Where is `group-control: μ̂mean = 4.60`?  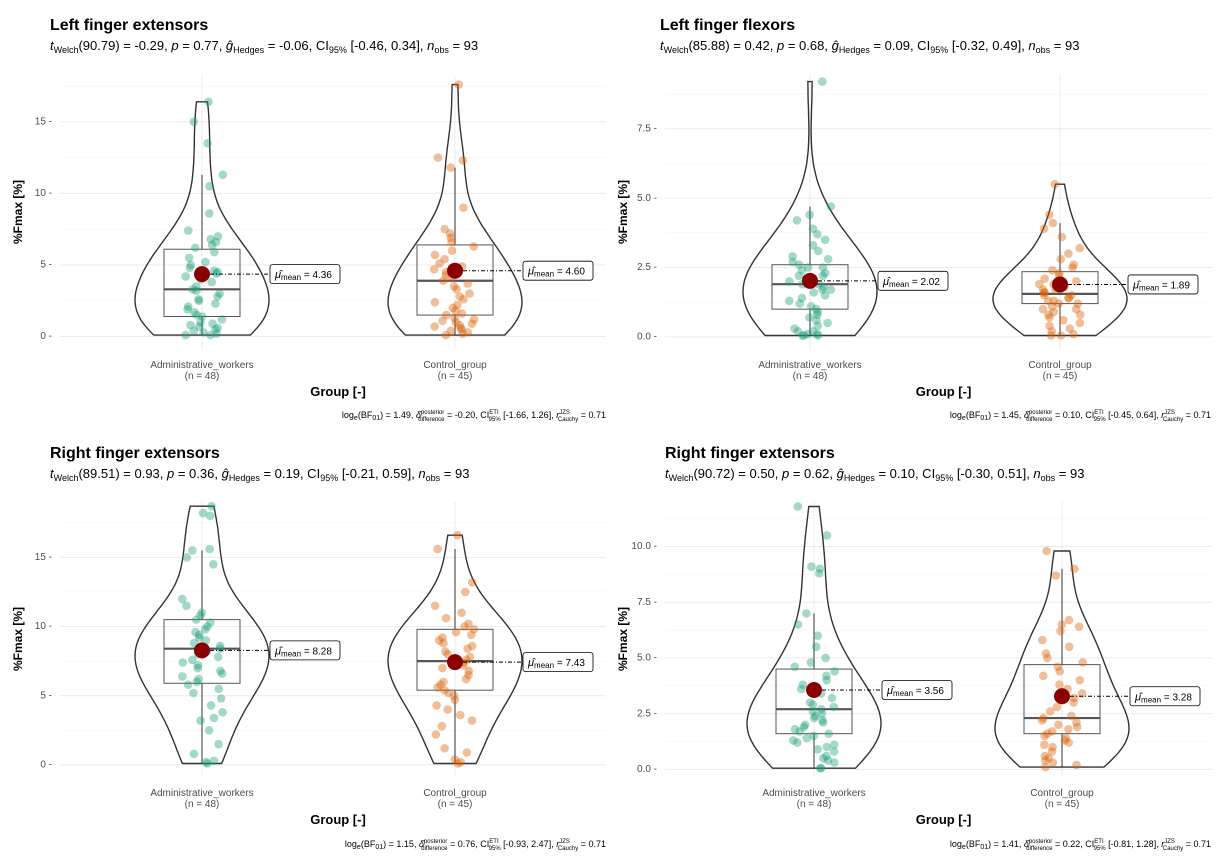
group-control: μ̂mean = 4.60 is located at coordinates (490, 210).